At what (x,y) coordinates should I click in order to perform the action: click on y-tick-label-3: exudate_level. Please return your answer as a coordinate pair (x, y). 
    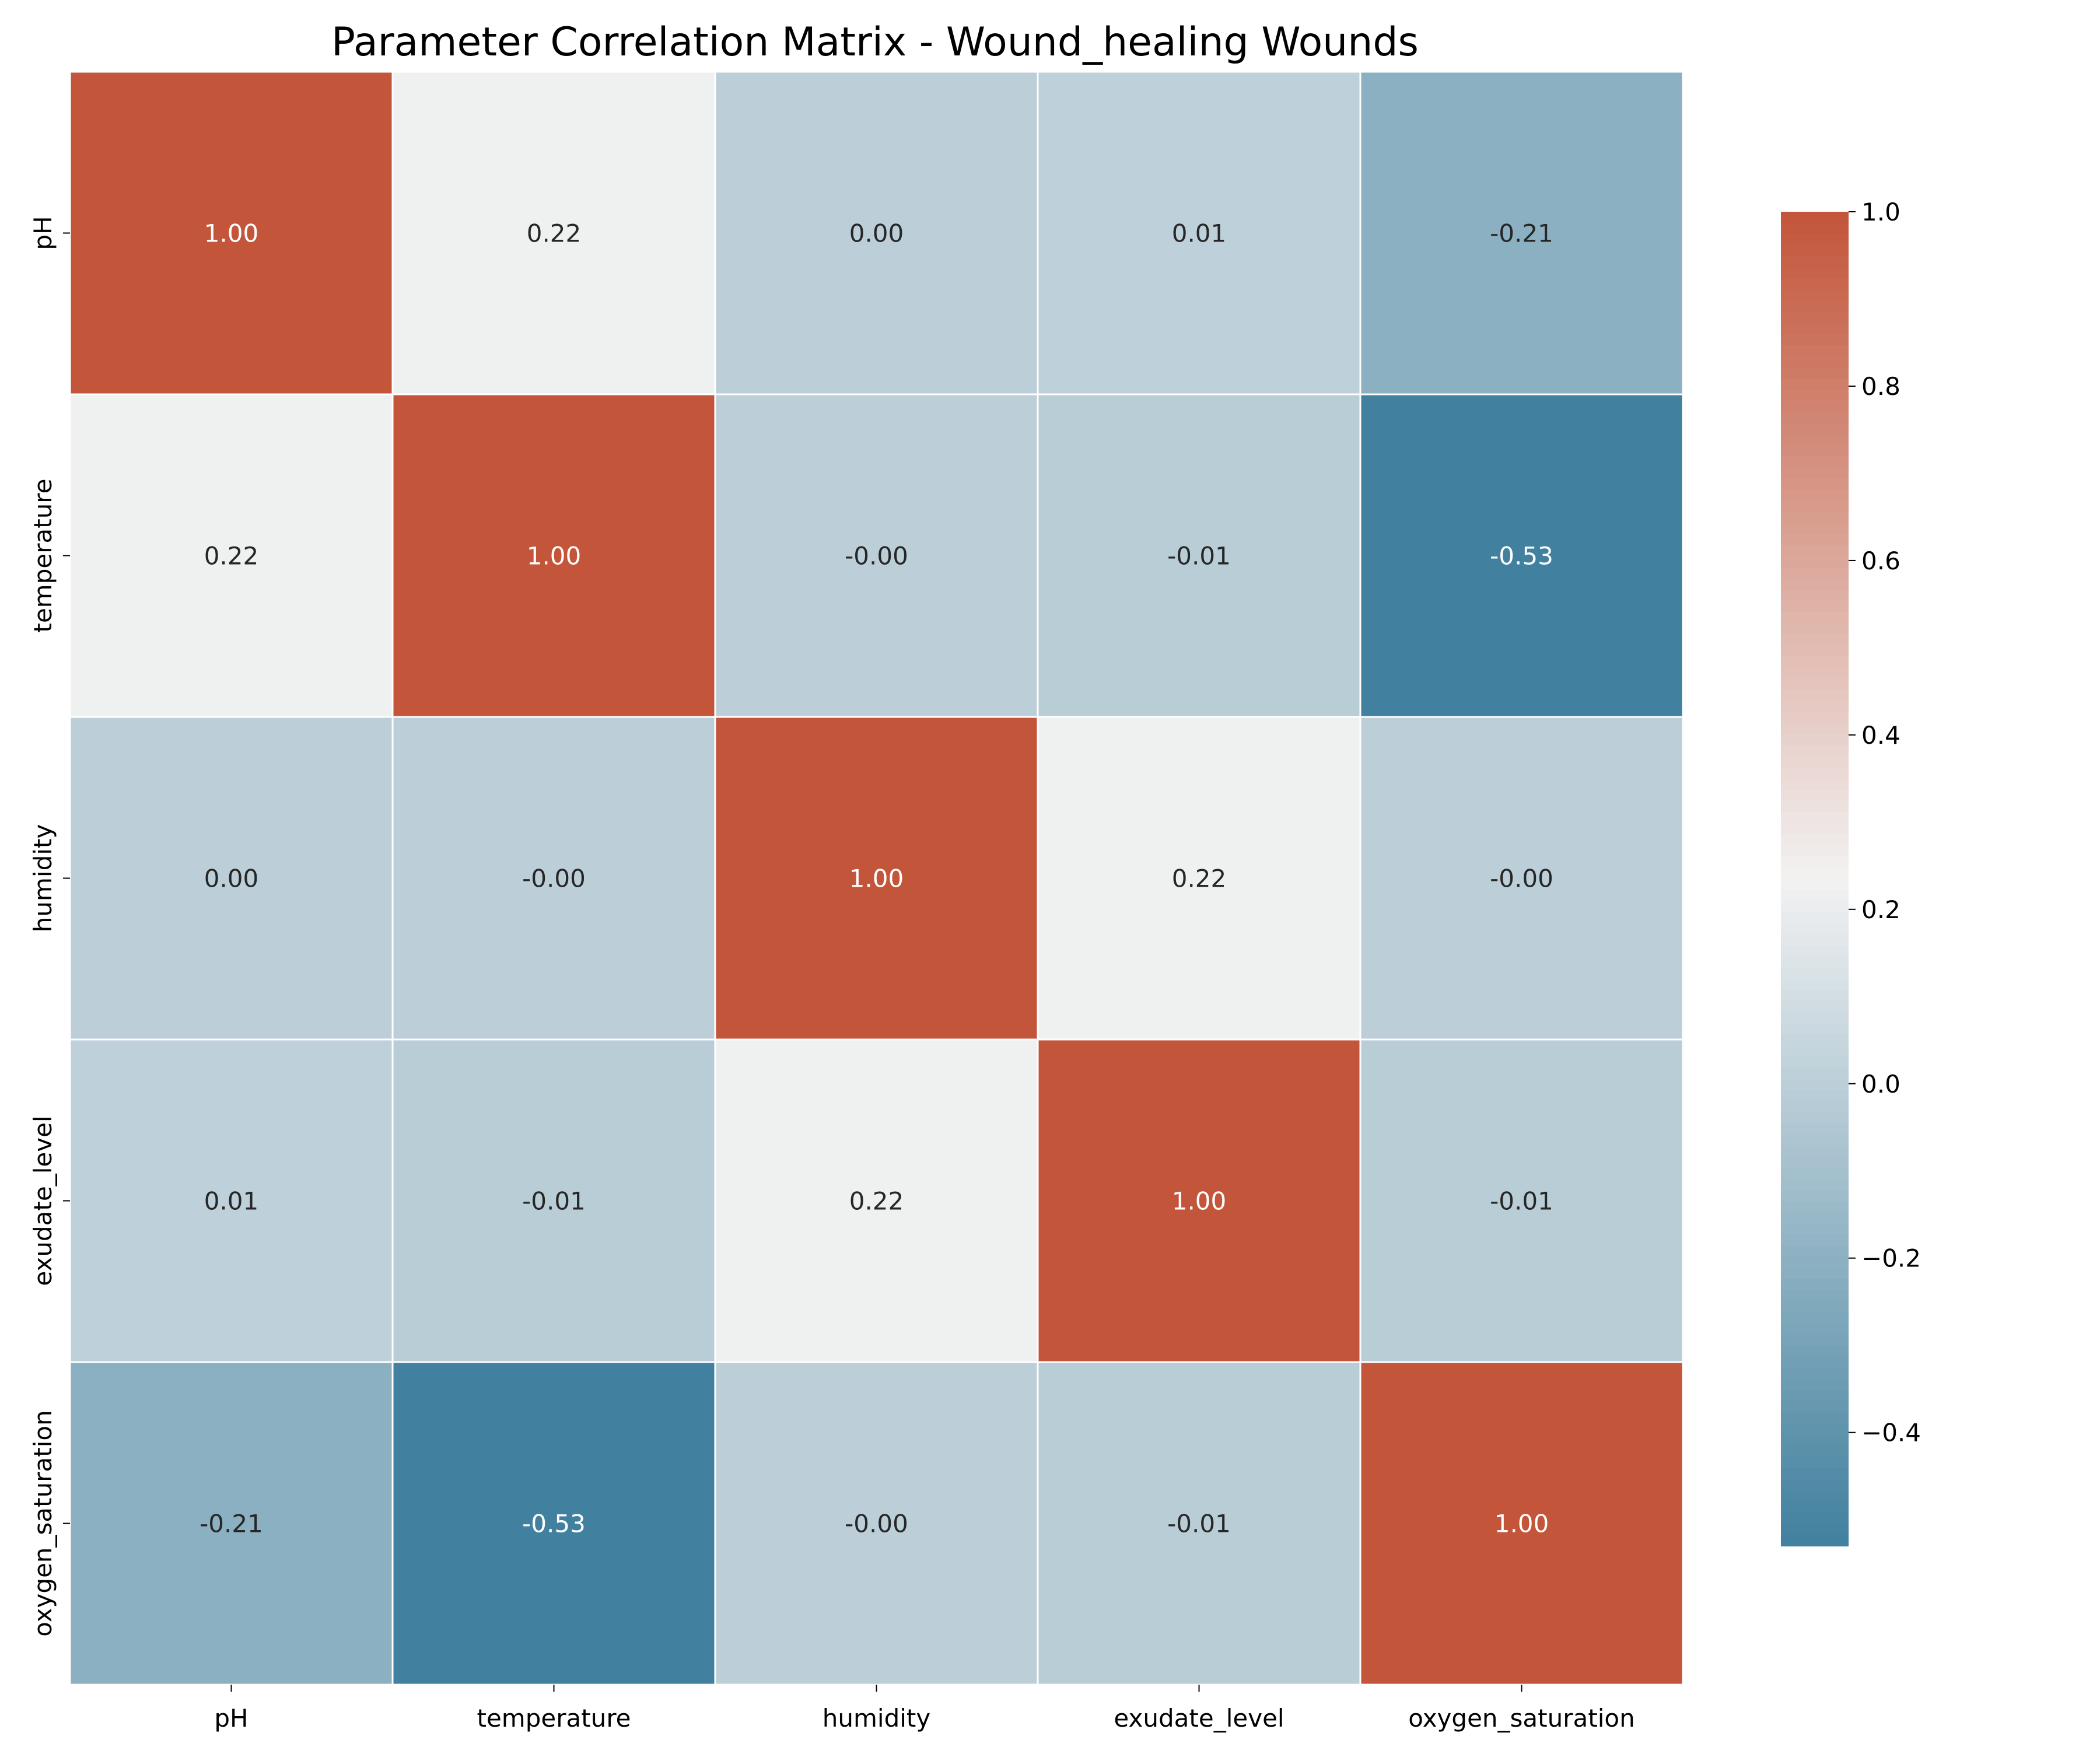
    Looking at the image, I should click on (43, 1200).